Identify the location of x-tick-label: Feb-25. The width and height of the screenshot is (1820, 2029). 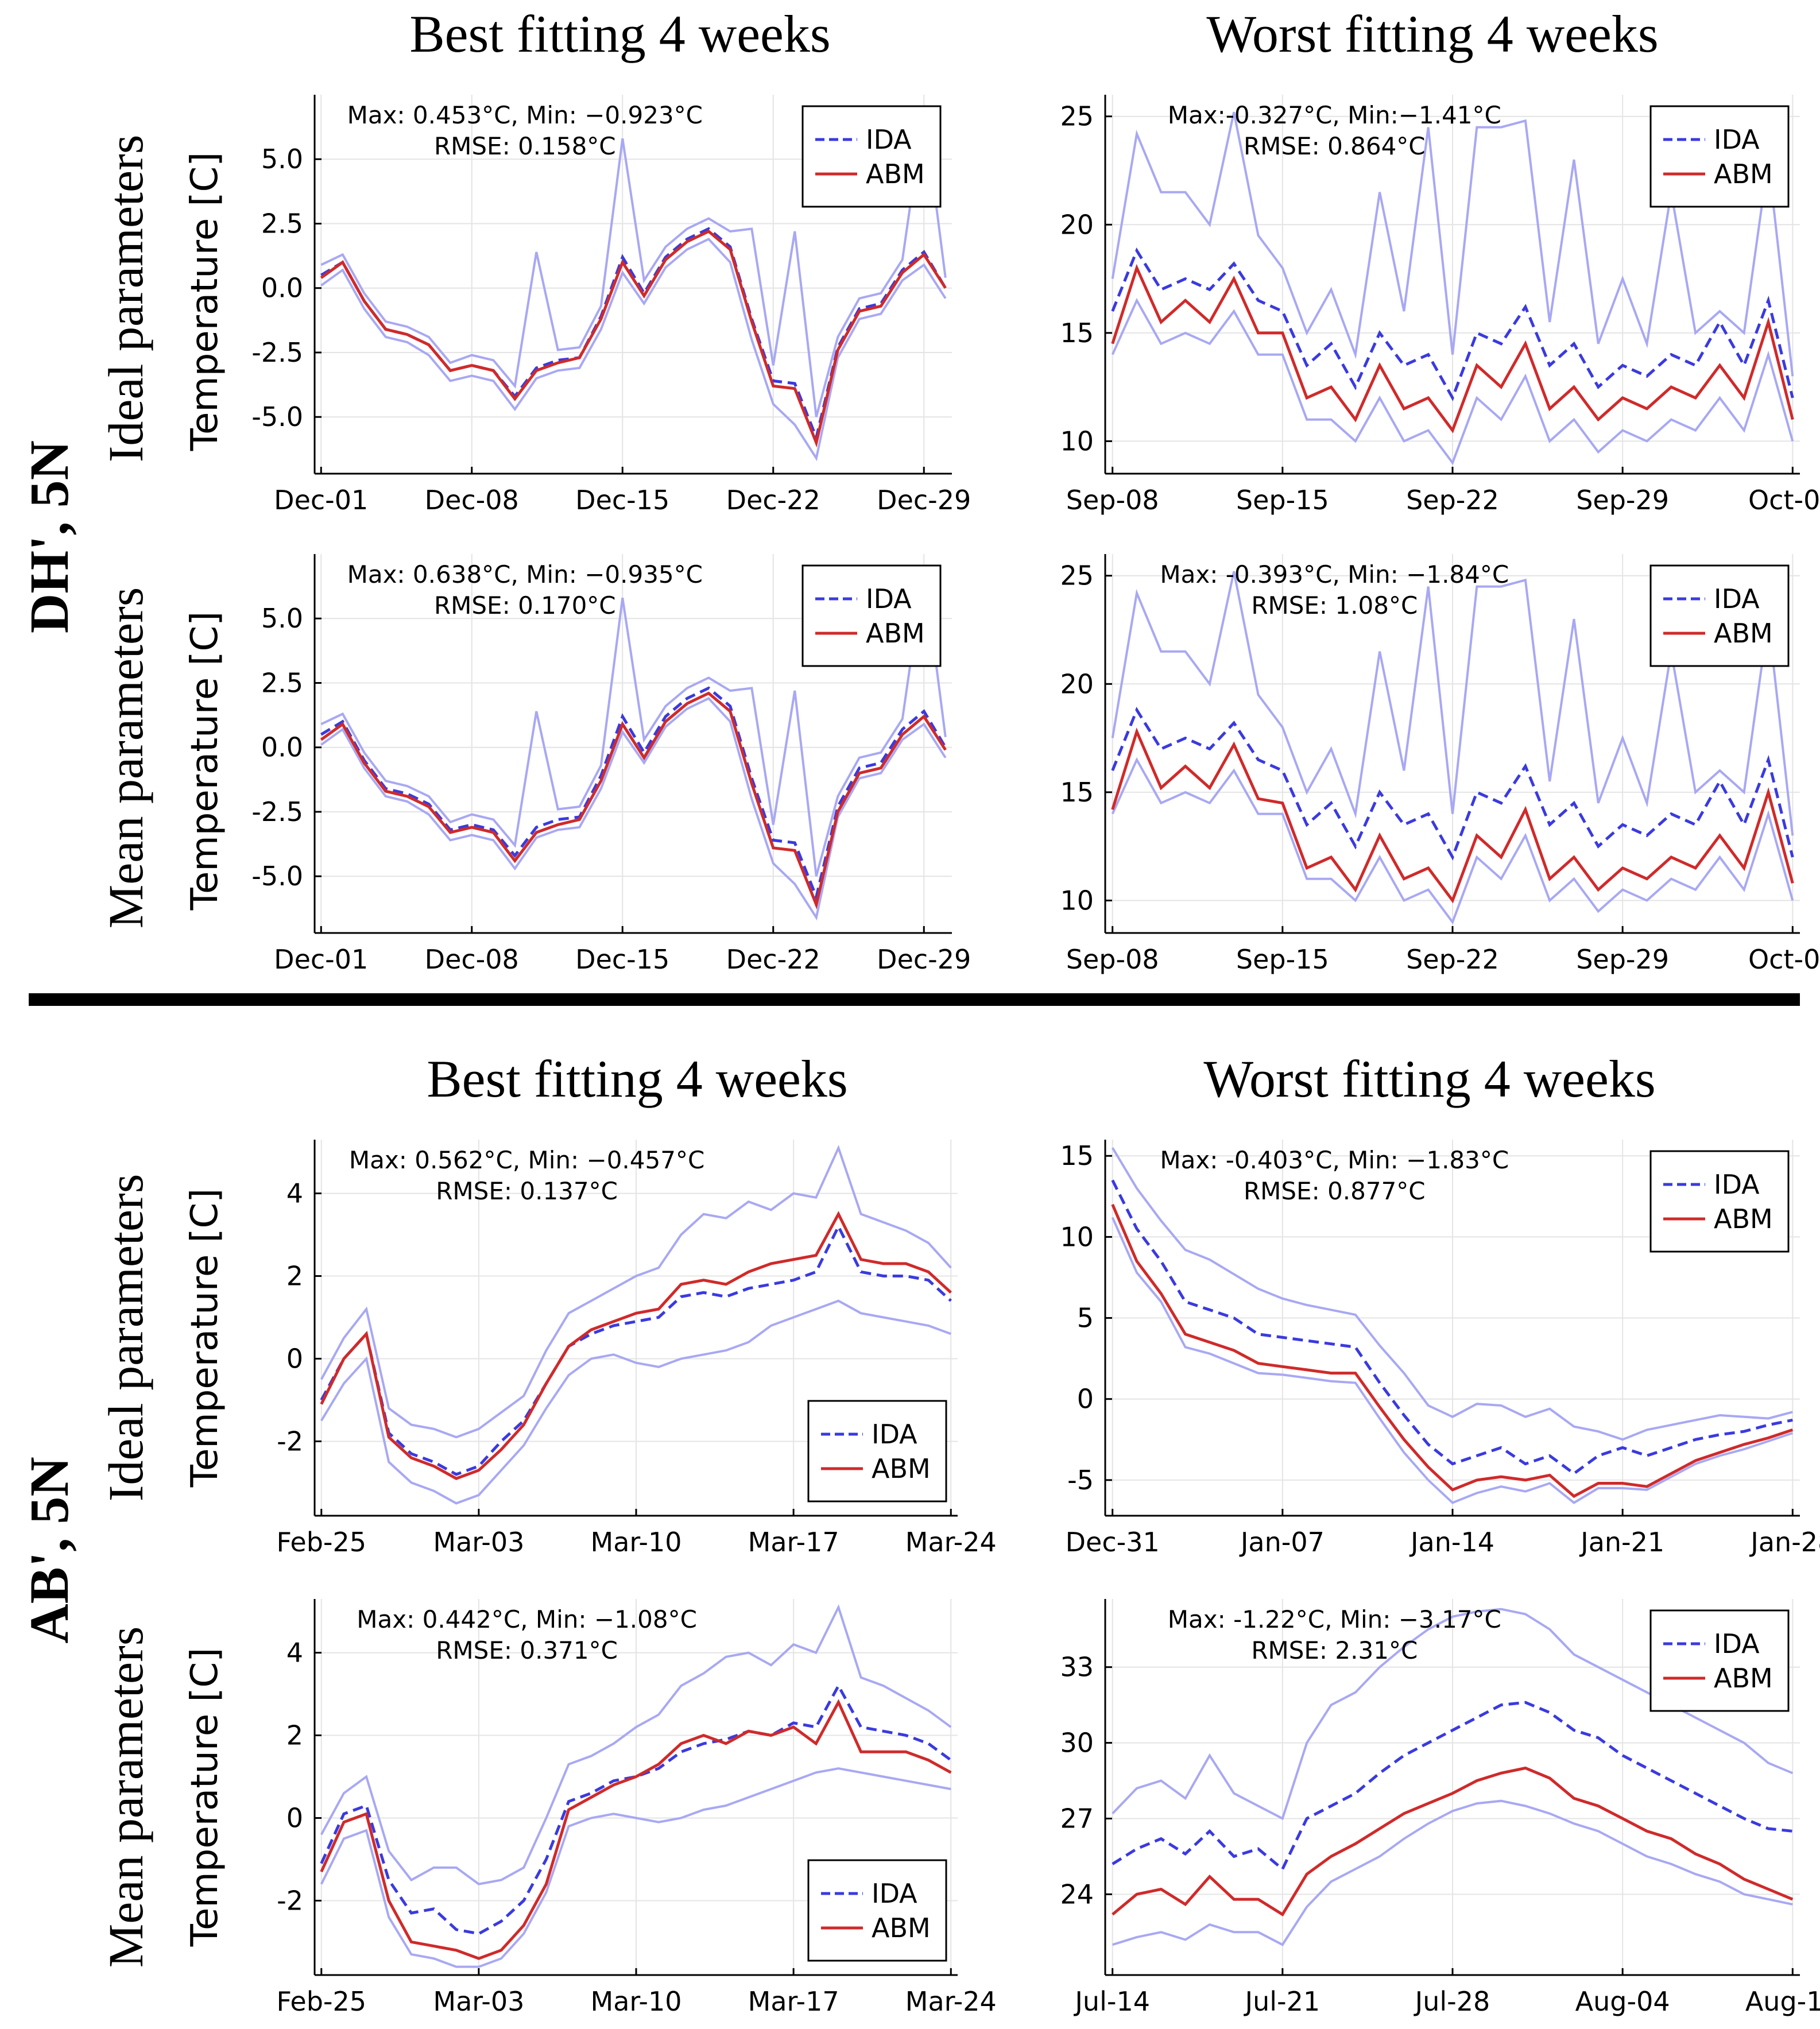
(321, 1542).